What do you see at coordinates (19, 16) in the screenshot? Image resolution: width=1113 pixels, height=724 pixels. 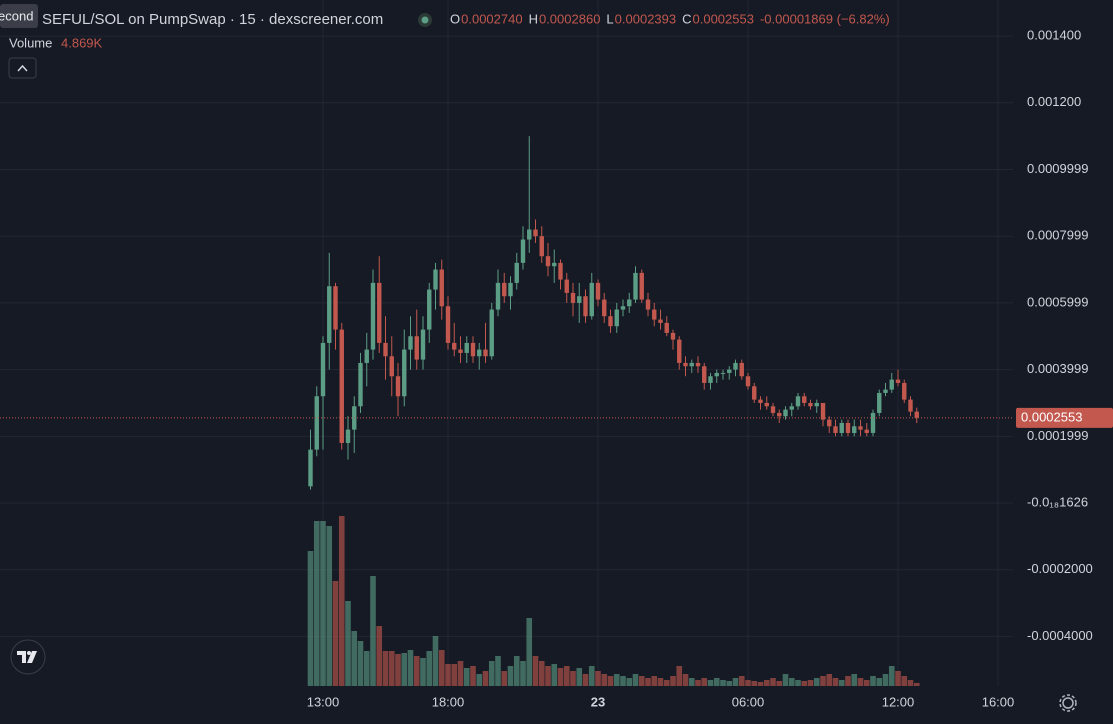 I see `tooltip-box` at bounding box center [19, 16].